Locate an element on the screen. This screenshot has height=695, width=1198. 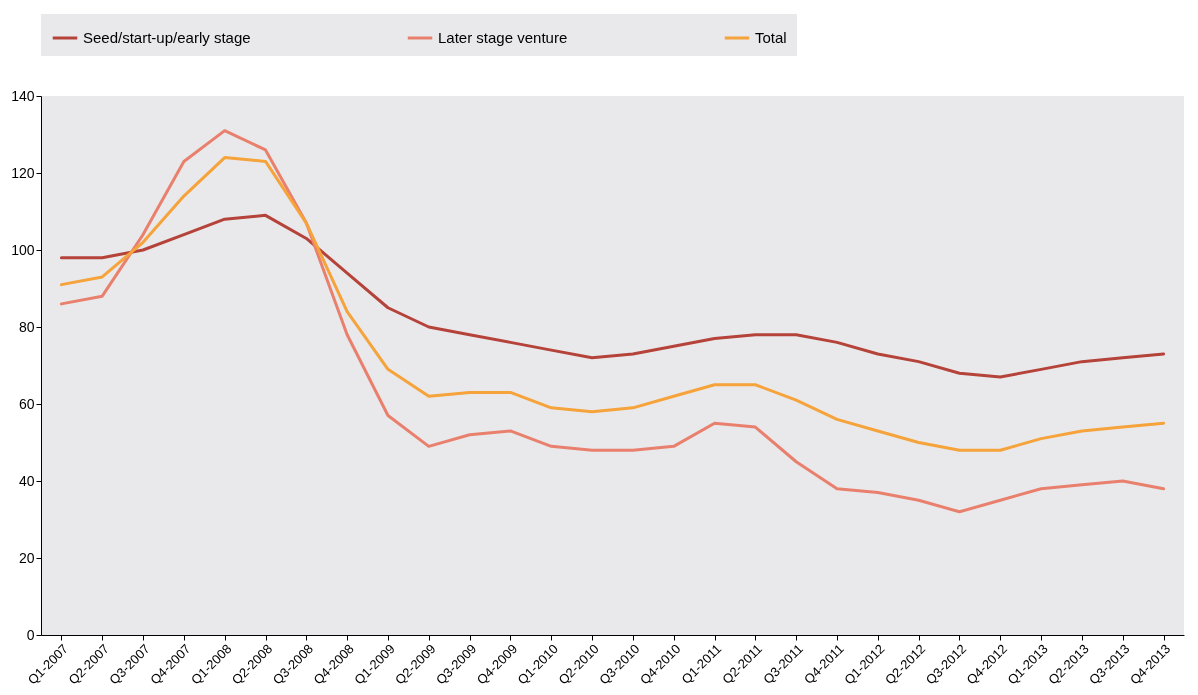
y-tick-label: 60 is located at coordinates (26, 403).